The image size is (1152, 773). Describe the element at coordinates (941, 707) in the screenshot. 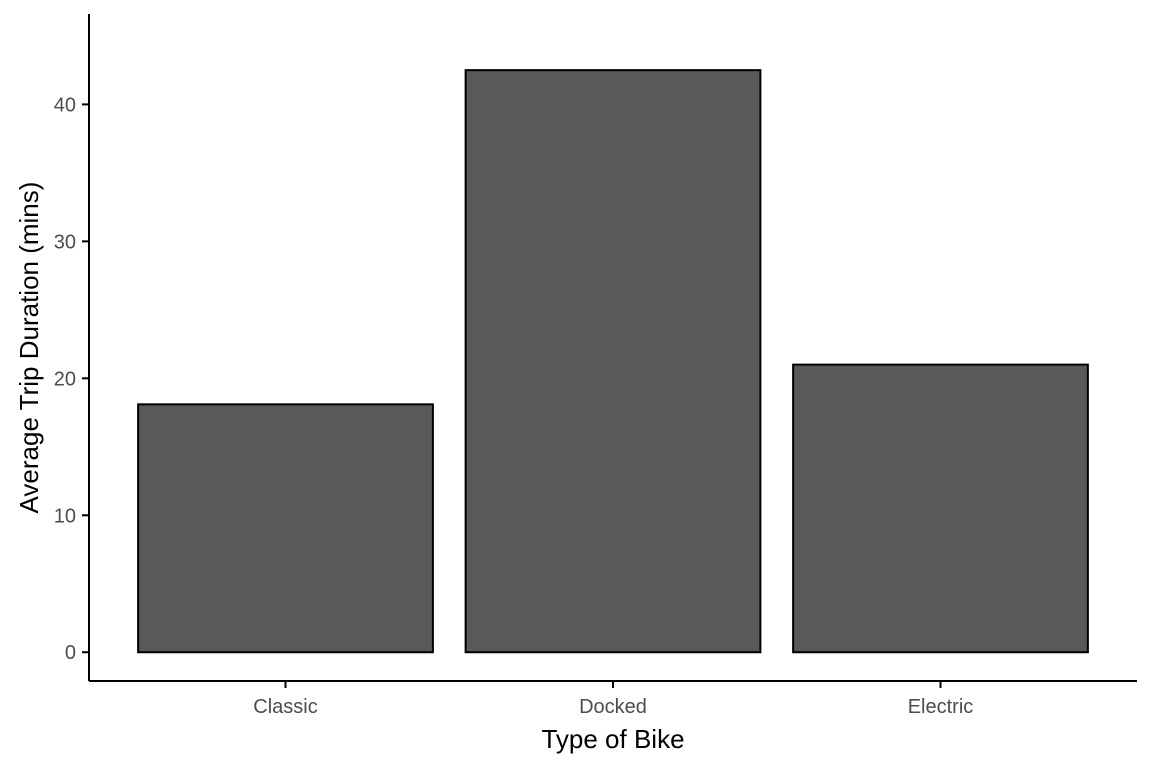

I see `x-tick-label: Electric` at that location.